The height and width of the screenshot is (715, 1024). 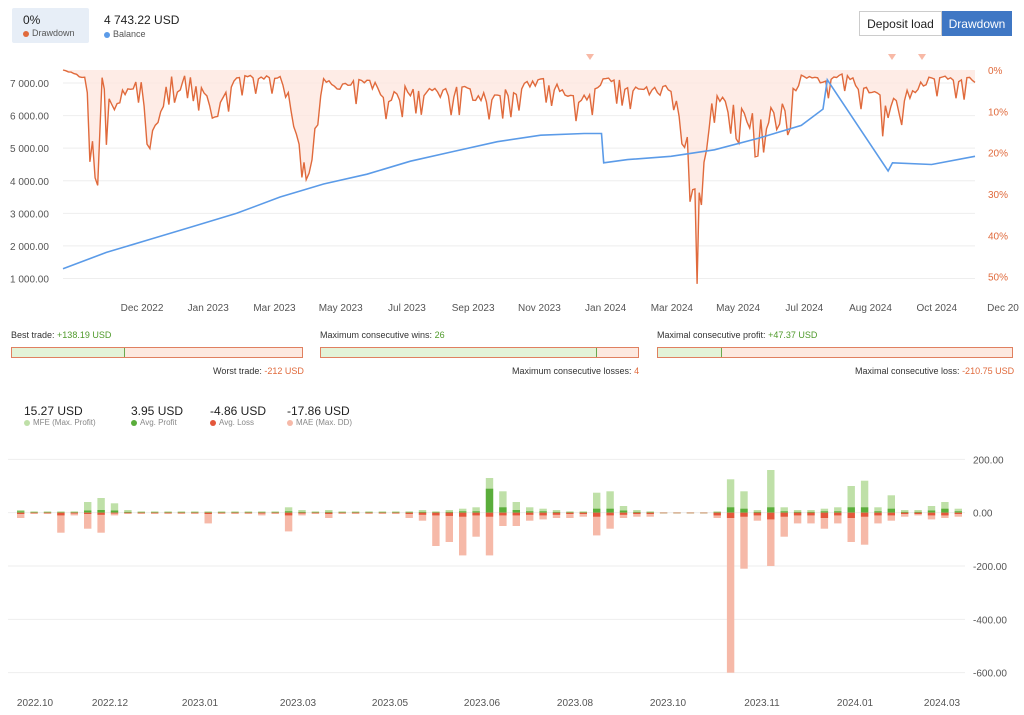 What do you see at coordinates (157, 415) in the screenshot?
I see `legend-avg-profit: 3.95 USD Avg. Profit` at bounding box center [157, 415].